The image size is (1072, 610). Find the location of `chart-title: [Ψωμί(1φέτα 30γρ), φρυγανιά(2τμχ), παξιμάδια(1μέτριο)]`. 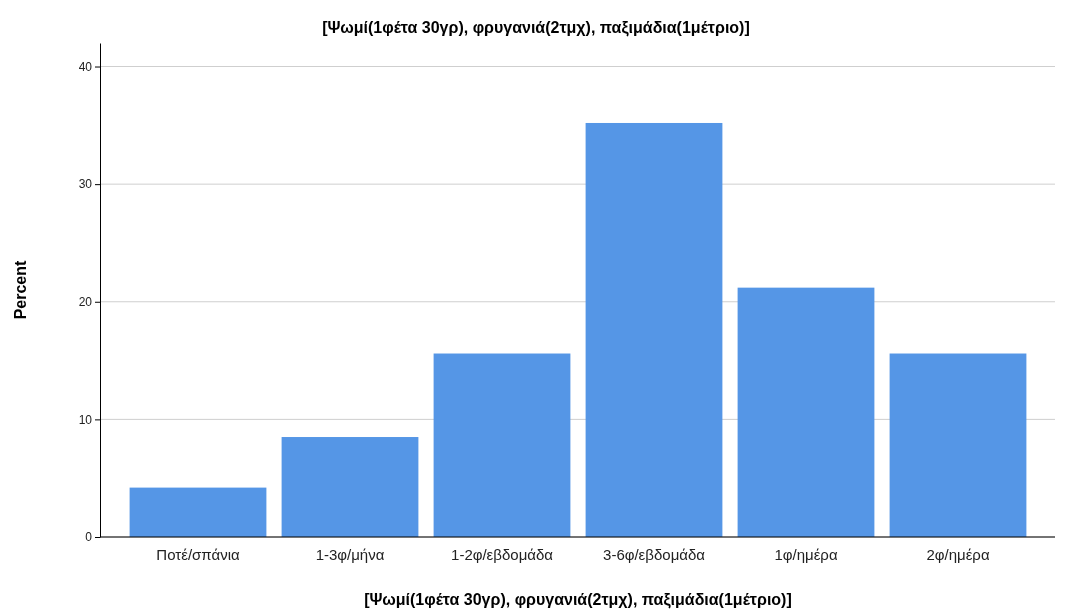

chart-title: [Ψωμί(1φέτα 30γρ), φρυγανιά(2τμχ), παξιμάδια(1μέτριο)] is located at coordinates (536, 28).